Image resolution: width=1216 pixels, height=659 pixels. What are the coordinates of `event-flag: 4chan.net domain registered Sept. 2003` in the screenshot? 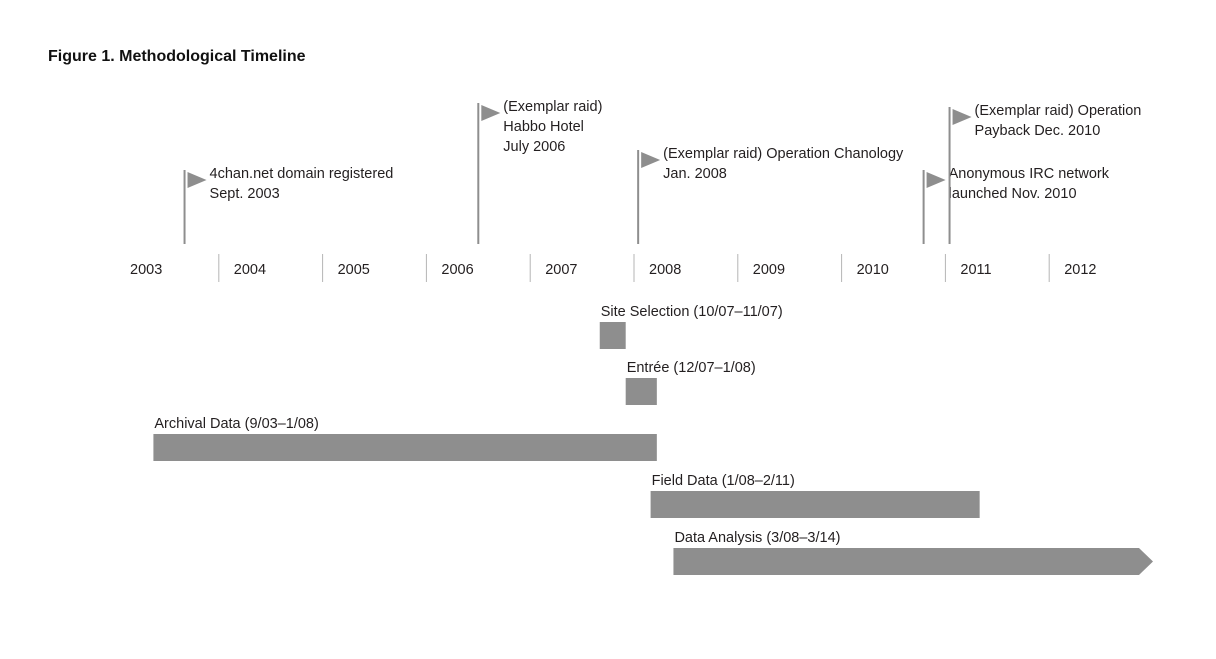 It's located at (288, 205).